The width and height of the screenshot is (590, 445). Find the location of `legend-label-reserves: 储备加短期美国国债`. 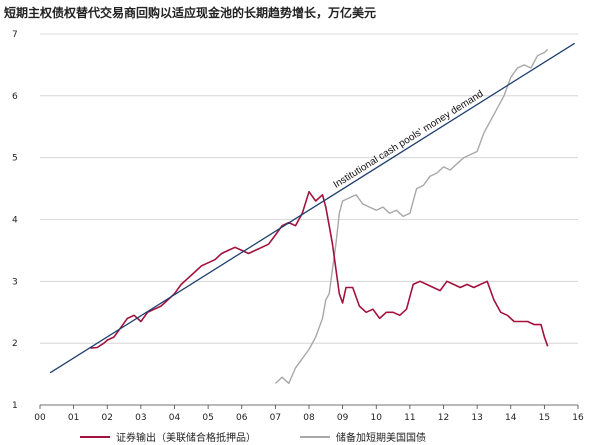

legend-label-reserves: 储备加短期美国国债 is located at coordinates (381, 437).